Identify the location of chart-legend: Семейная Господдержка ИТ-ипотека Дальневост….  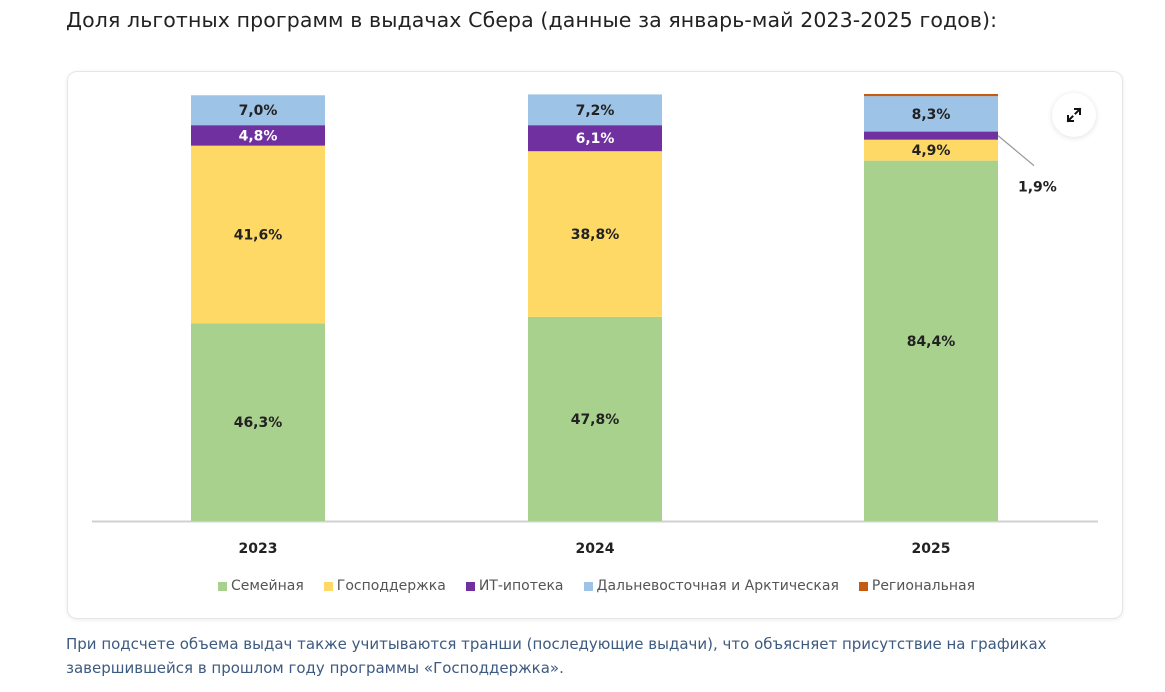
(582, 586).